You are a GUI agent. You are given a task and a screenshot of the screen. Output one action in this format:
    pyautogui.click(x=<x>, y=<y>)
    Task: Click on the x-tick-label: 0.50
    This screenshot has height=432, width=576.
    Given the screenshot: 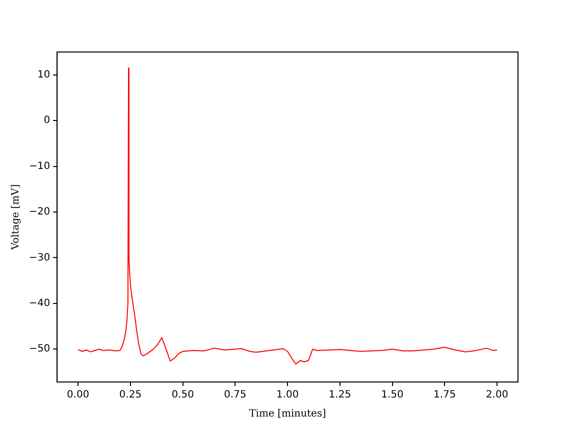 What is the action you would take?
    pyautogui.click(x=183, y=395)
    